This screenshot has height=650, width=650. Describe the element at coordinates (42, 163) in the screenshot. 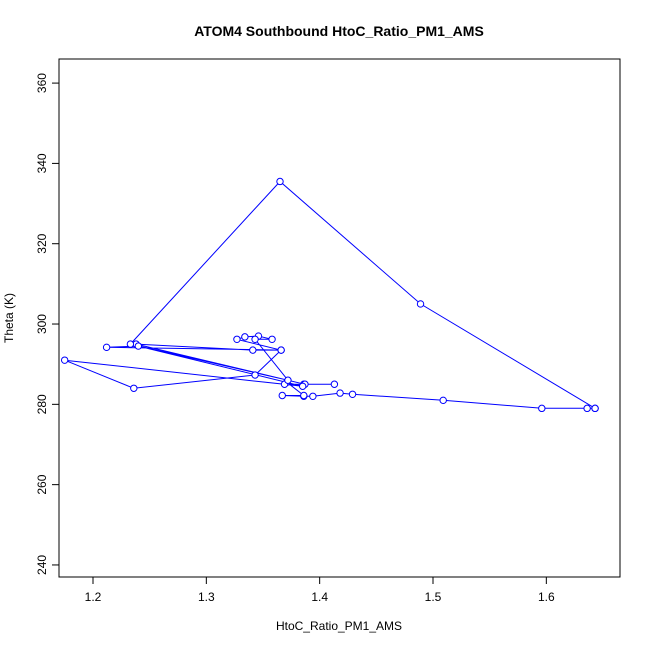

I see `y-tick-label: 340` at that location.